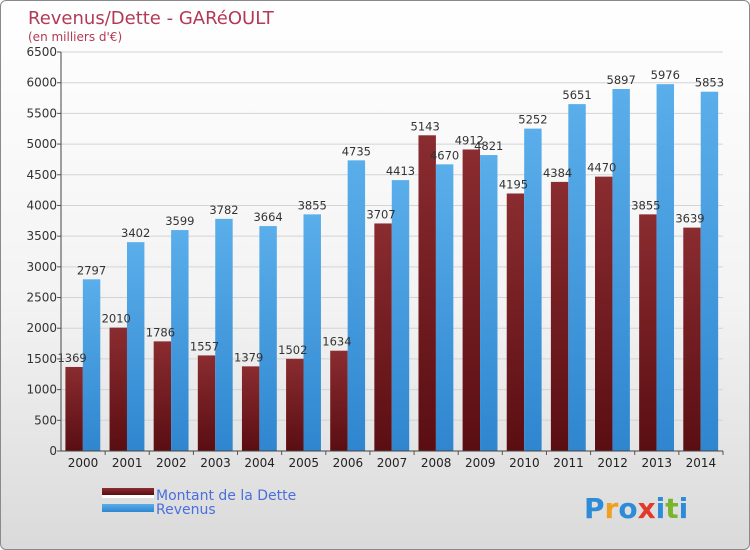  What do you see at coordinates (348, 463) in the screenshot?
I see `x-tick-label: 2006` at bounding box center [348, 463].